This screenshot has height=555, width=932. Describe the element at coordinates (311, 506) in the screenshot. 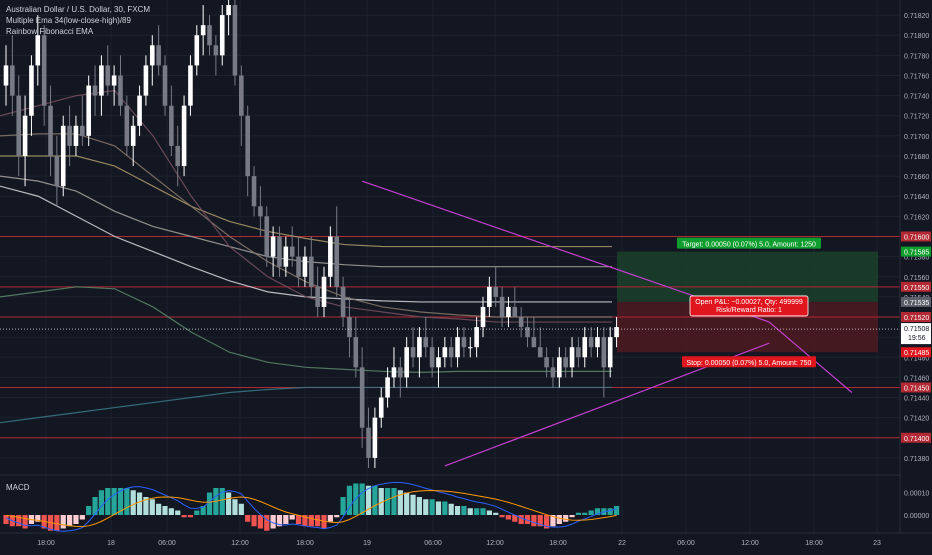

I see `macd-line` at that location.